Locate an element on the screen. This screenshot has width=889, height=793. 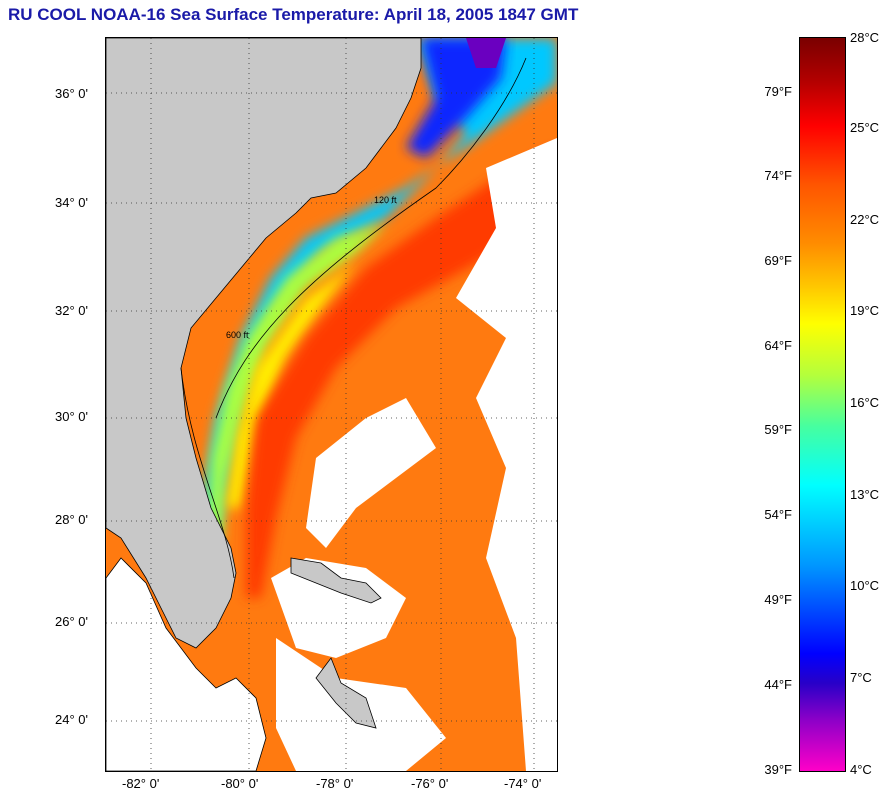
lon-label-80: -80° 0' is located at coordinates (240, 783).